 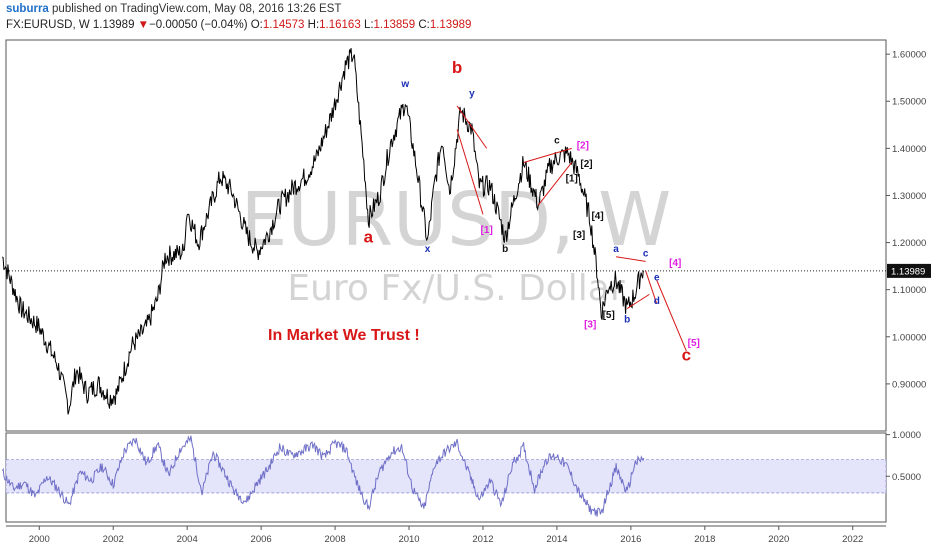 I want to click on symbol-label: FX:EURUSD, W 1.13989, so click(x=70, y=25).